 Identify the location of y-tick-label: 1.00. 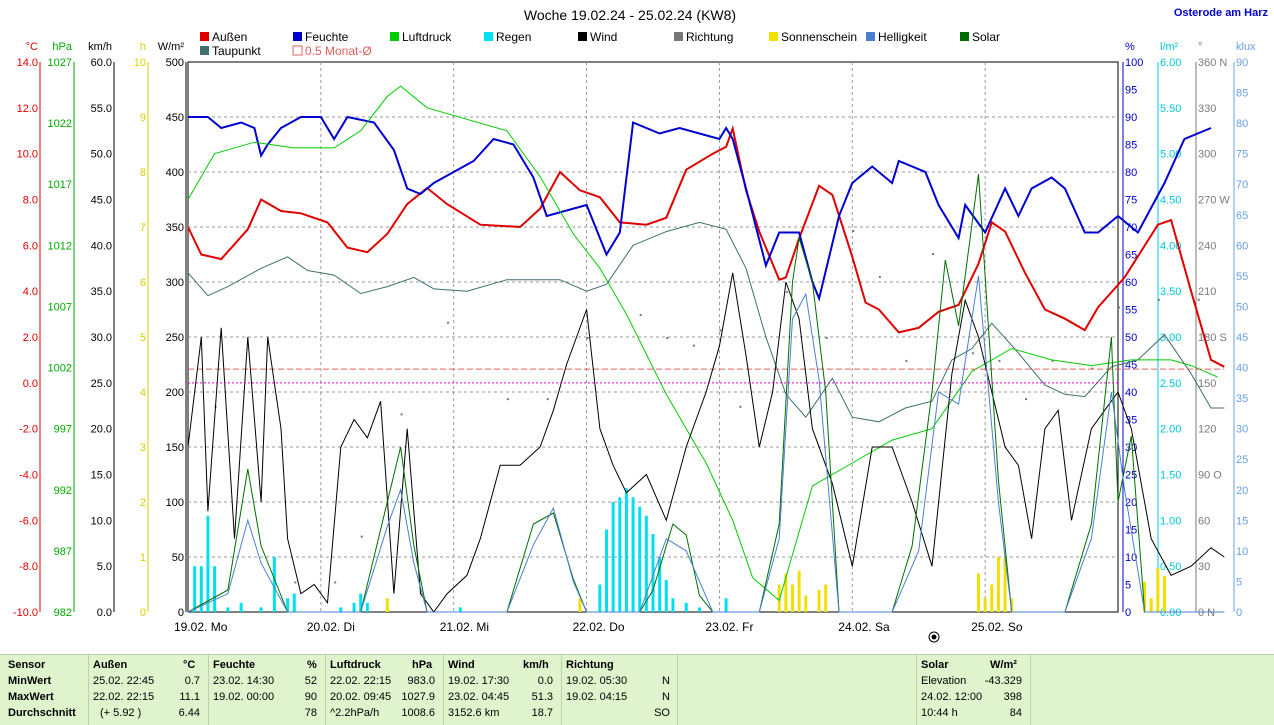
(1170, 521).